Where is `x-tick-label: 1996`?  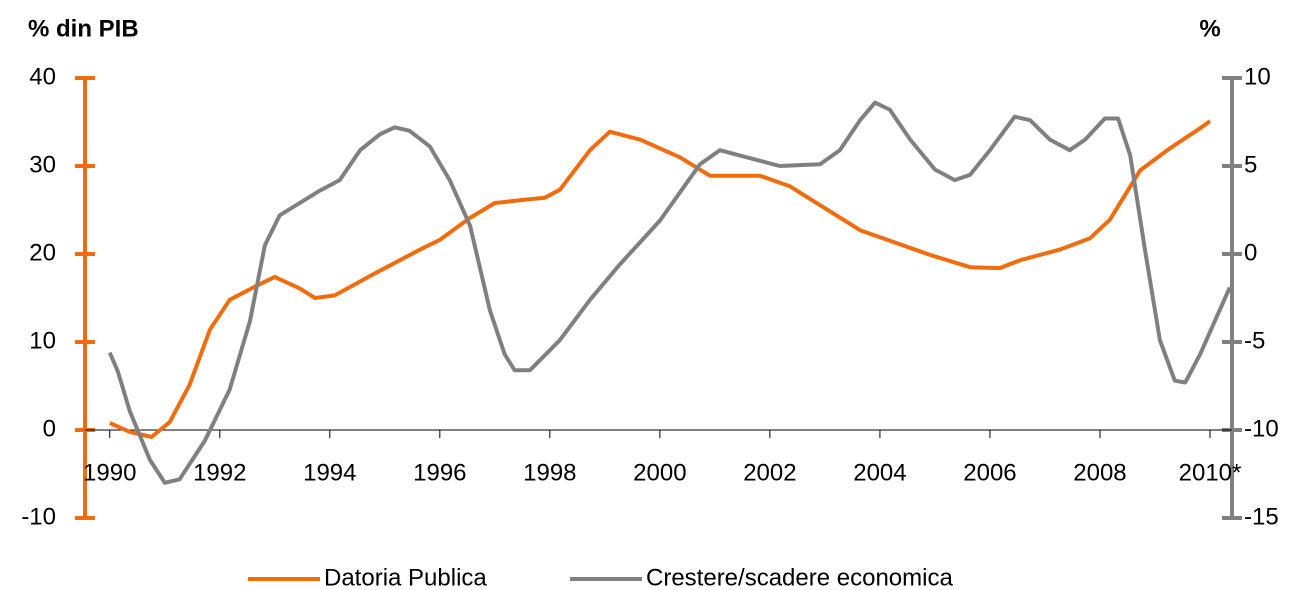
x-tick-label: 1996 is located at coordinates (439, 472).